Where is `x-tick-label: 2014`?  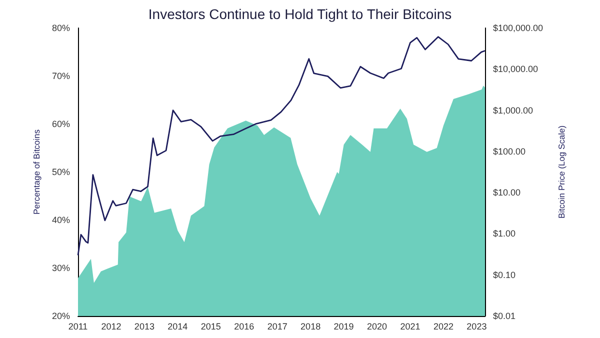 x-tick-label: 2014 is located at coordinates (178, 327).